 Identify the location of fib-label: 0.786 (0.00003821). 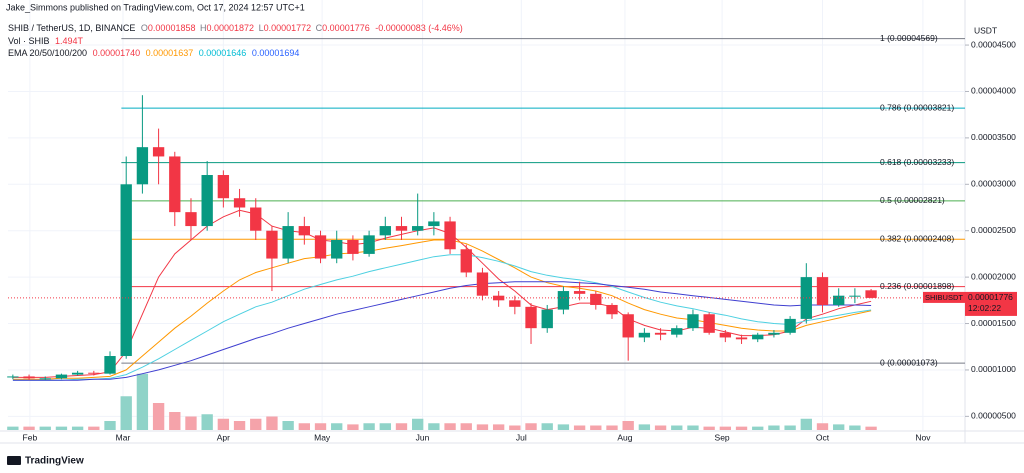
(917, 107).